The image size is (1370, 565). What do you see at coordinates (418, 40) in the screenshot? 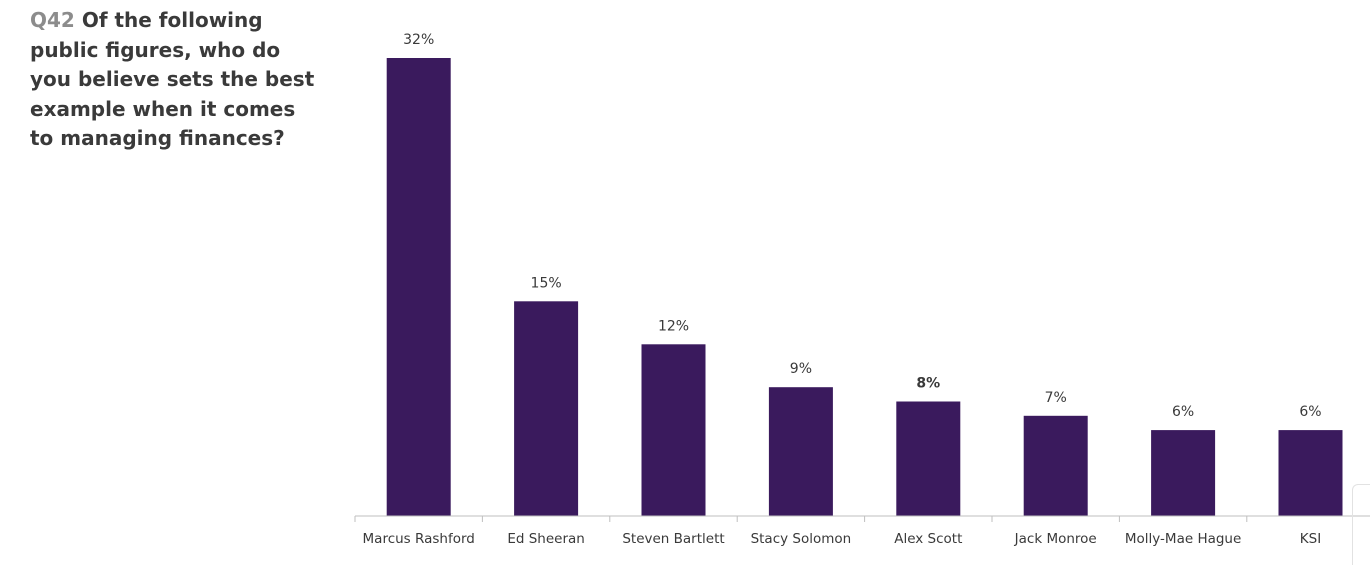
I see `data-label: 32%` at bounding box center [418, 40].